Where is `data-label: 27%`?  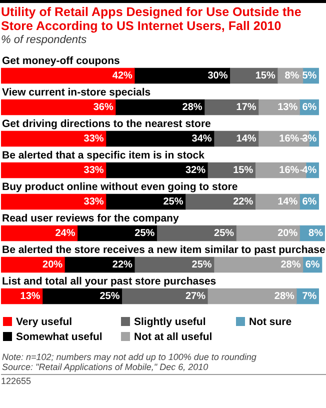
data-label: 27% is located at coordinates (195, 296).